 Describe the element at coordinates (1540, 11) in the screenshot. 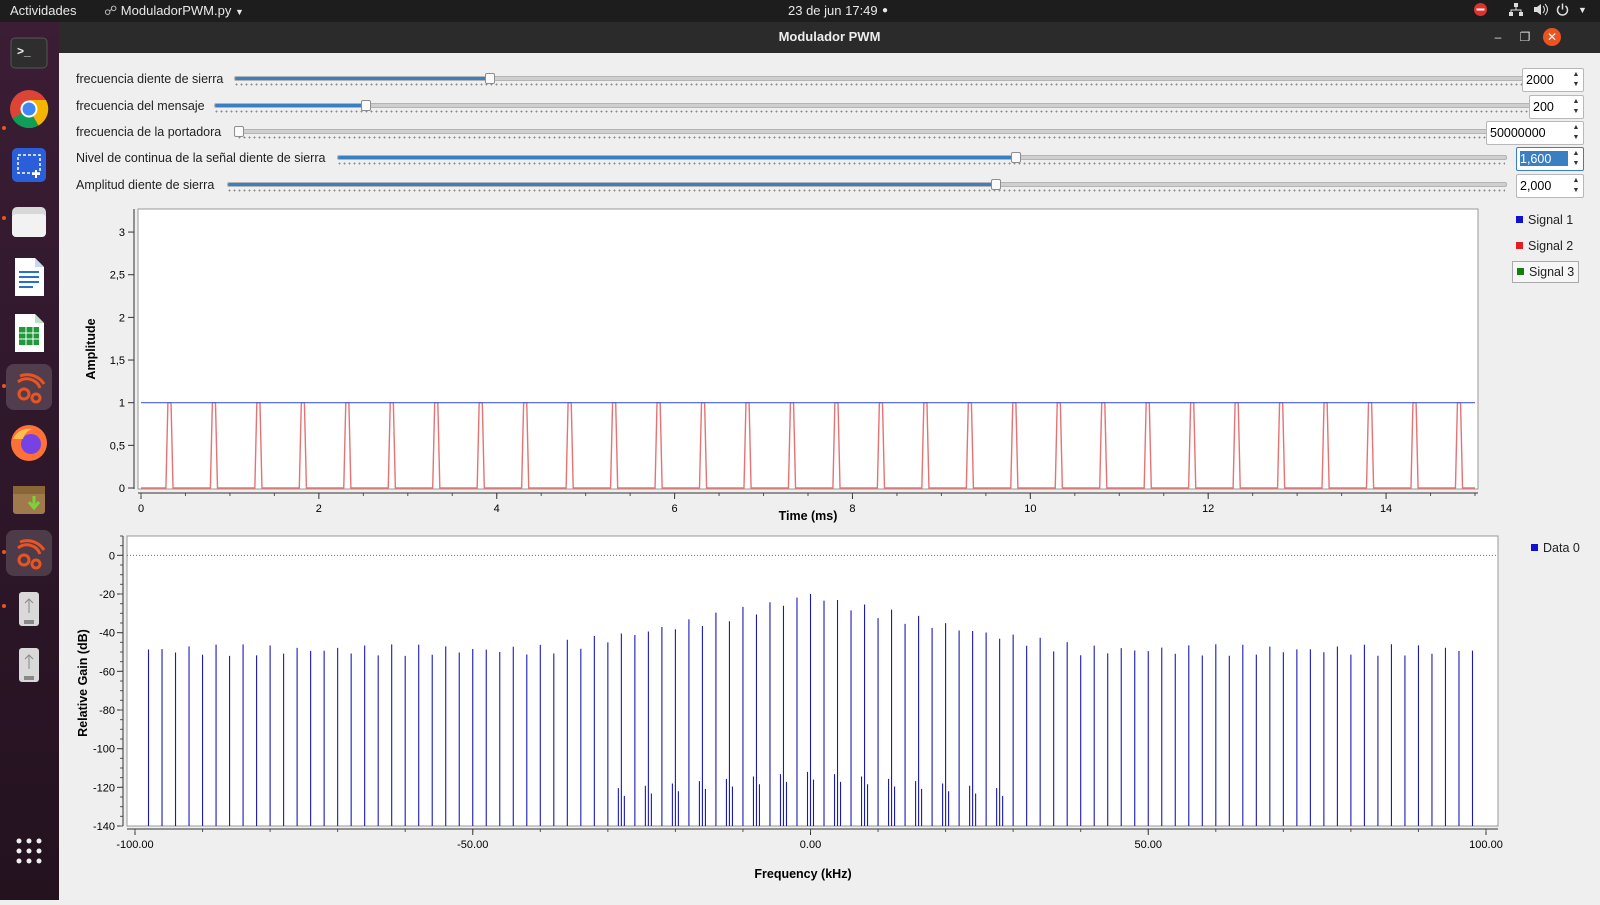

I see `volume-icon` at that location.